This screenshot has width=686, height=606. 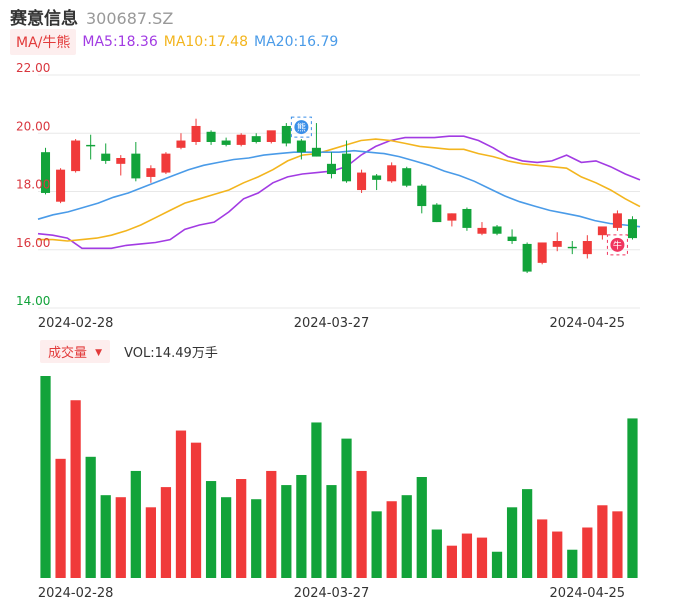 I want to click on price-tick-label: 18.00, so click(x=33, y=185).